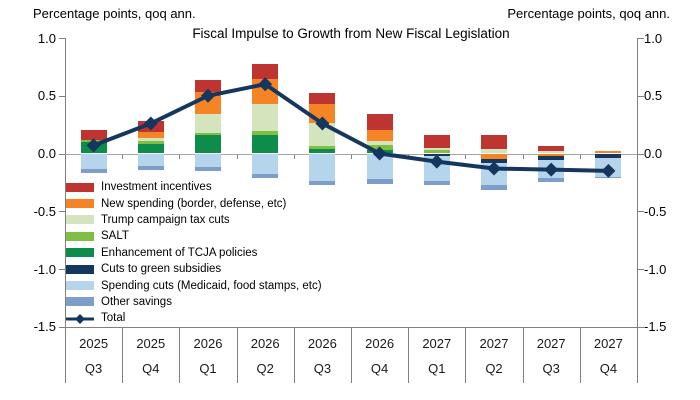  What do you see at coordinates (114, 13) in the screenshot?
I see `left-axis-caption: Percentage points, qoq ann.` at bounding box center [114, 13].